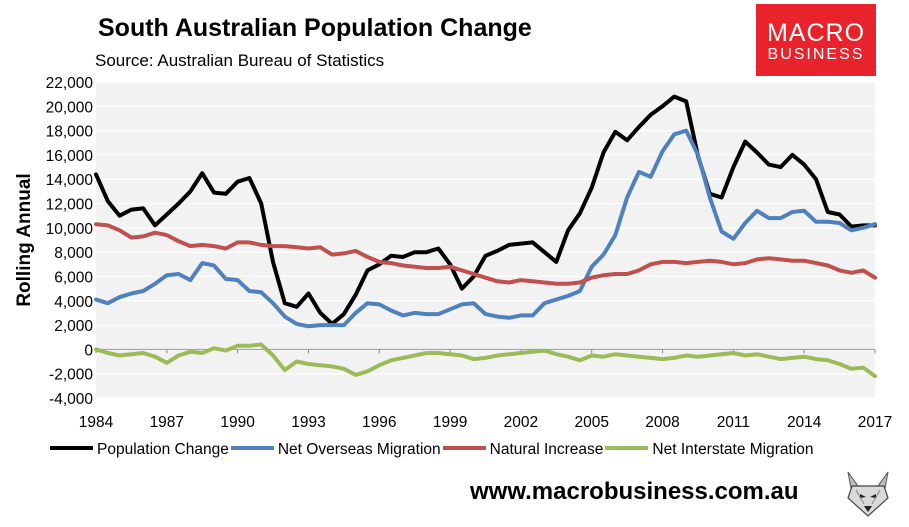  Describe the element at coordinates (73, 326) in the screenshot. I see `y-tick-label: 2,000` at that location.